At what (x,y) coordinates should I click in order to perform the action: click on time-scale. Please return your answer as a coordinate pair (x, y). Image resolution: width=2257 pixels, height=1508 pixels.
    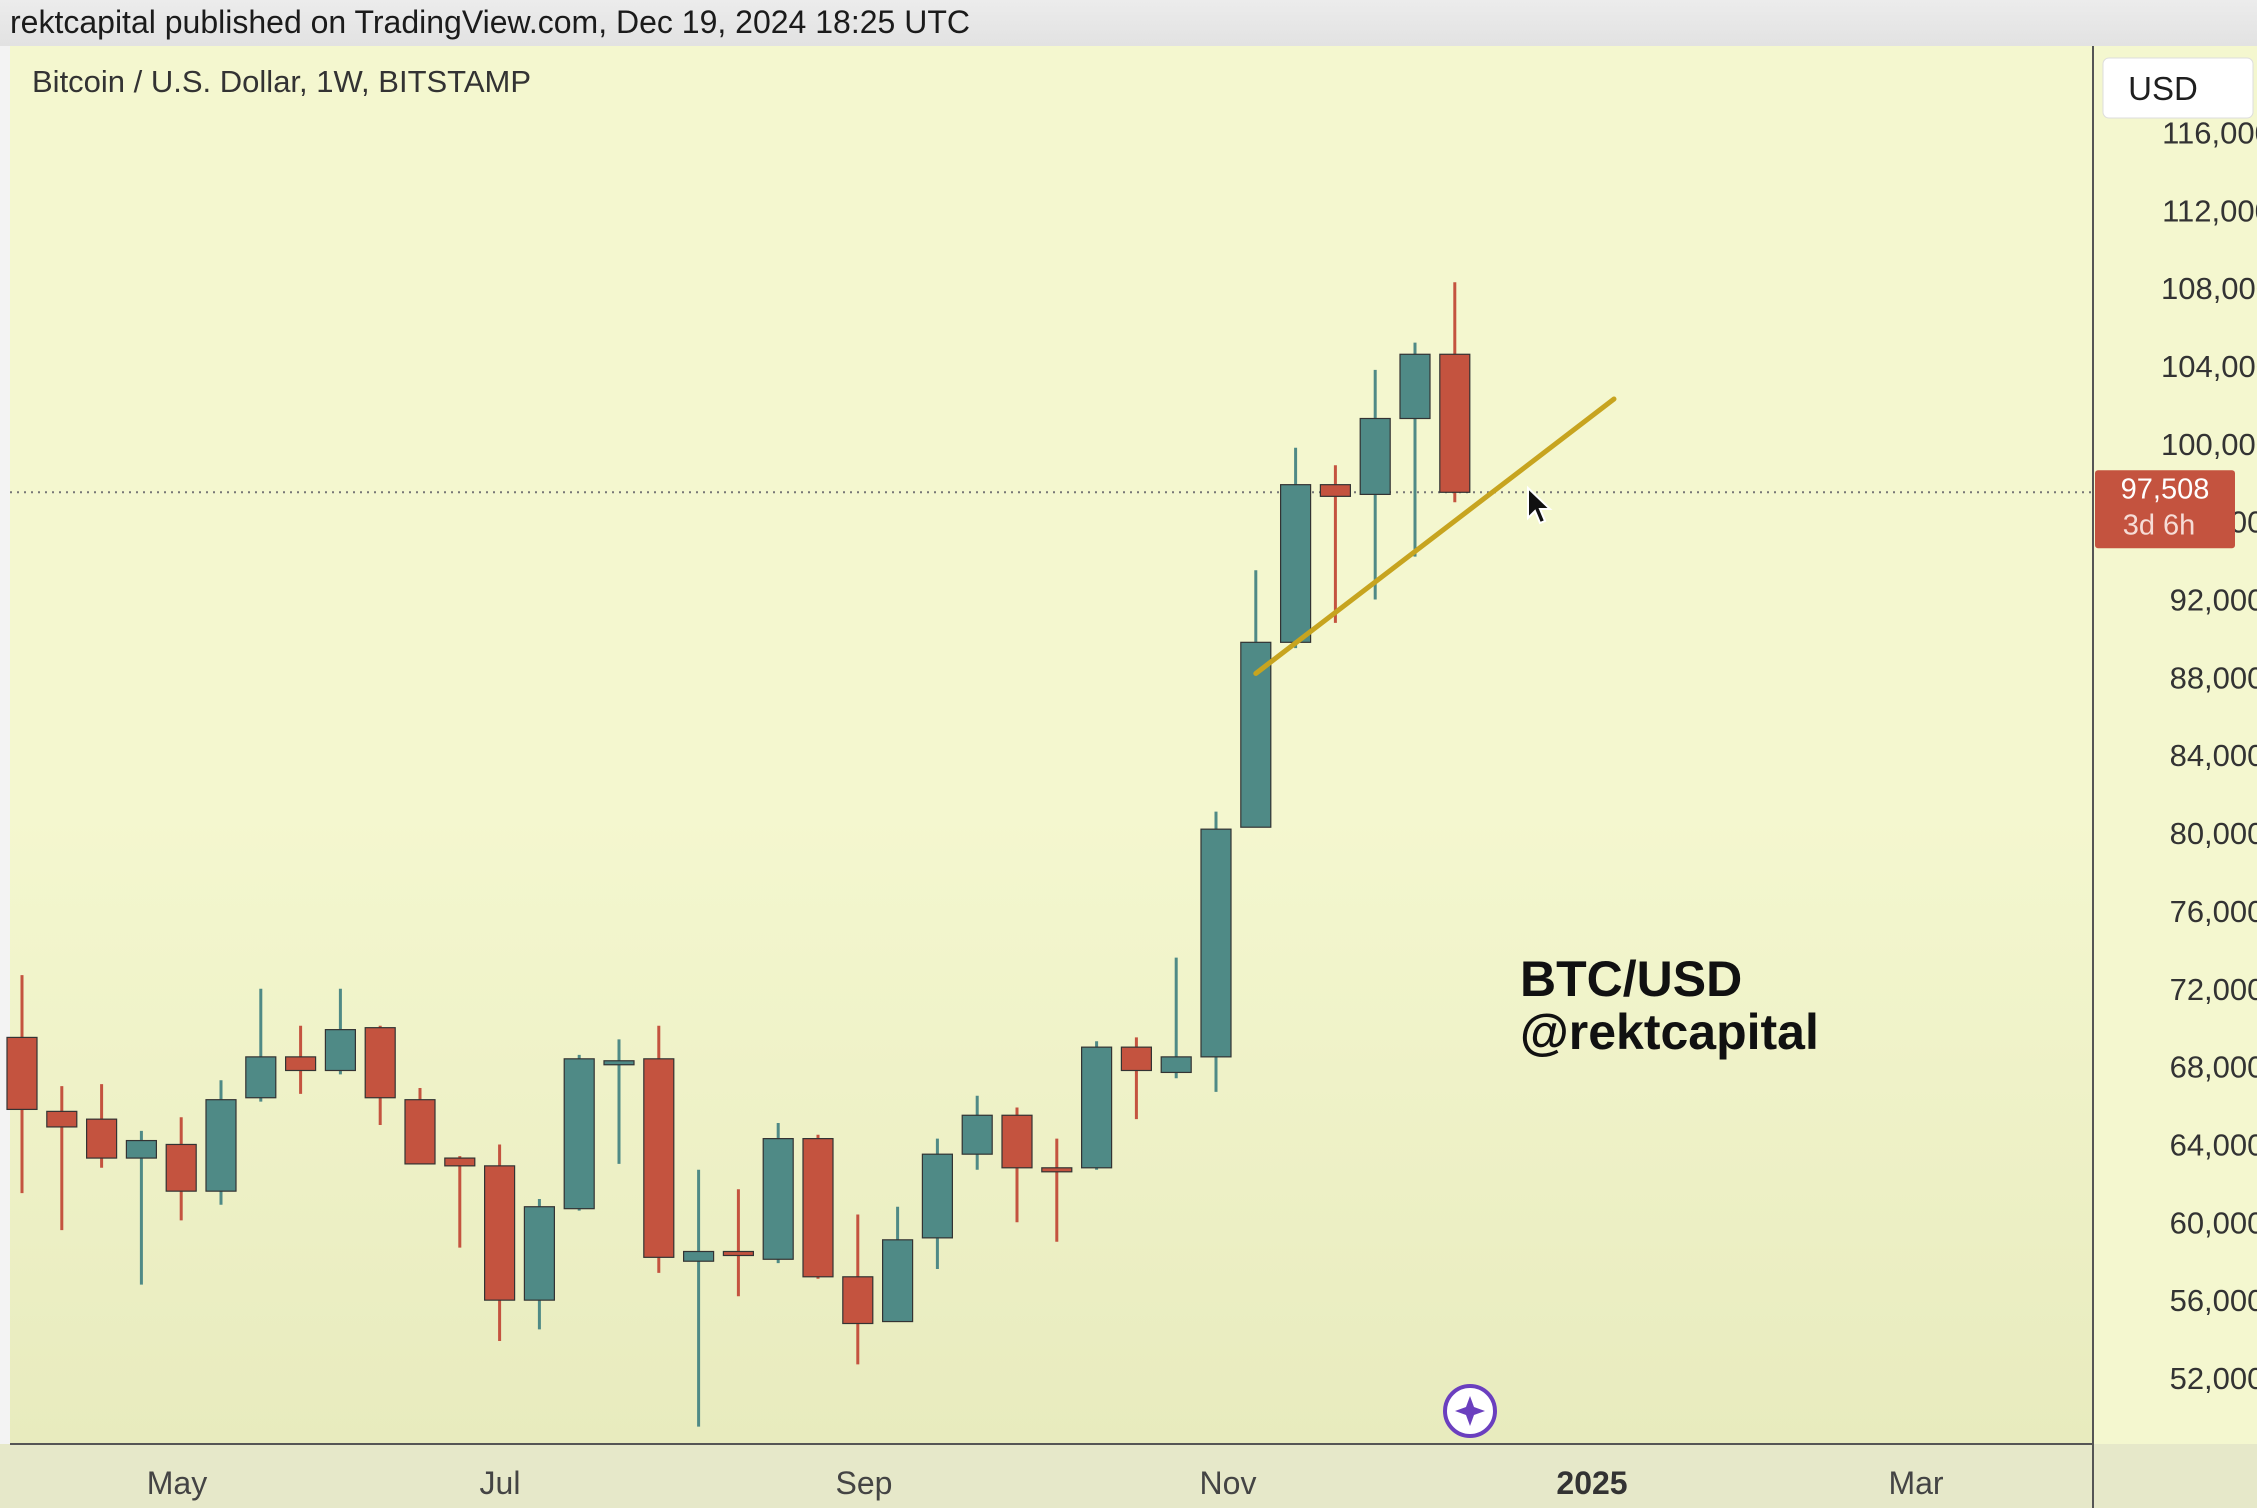
    Looking at the image, I should click on (1128, 1476).